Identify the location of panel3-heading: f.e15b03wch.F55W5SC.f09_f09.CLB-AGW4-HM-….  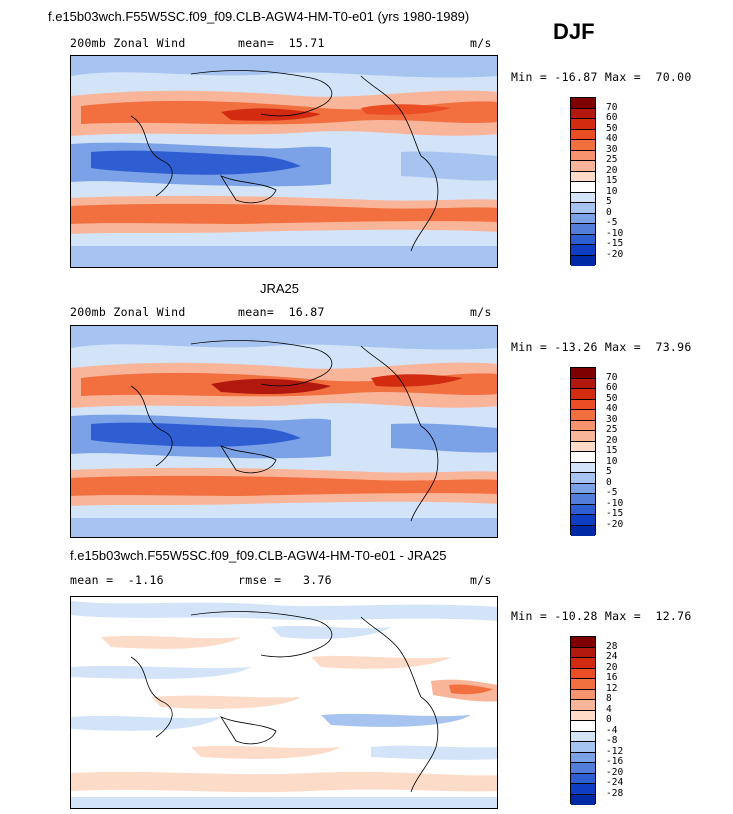
(258, 555).